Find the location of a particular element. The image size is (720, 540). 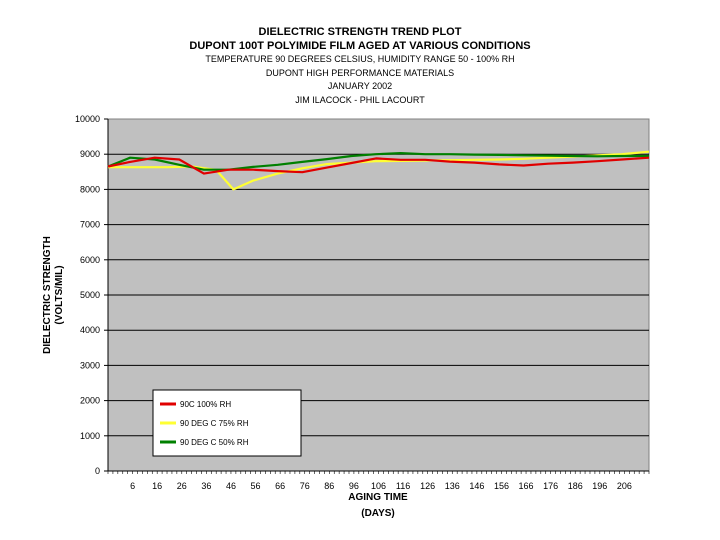

chart-title: DIELECTRIC STRENGTH TREND PLOT is located at coordinates (360, 32).